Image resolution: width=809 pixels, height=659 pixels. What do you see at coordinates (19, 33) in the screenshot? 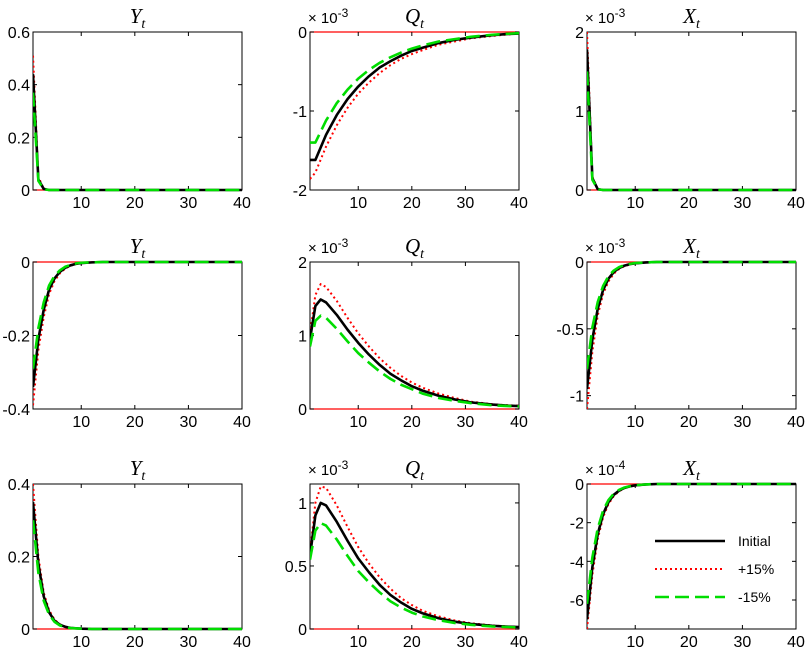
I see `y-tick-label: 0.6` at bounding box center [19, 33].